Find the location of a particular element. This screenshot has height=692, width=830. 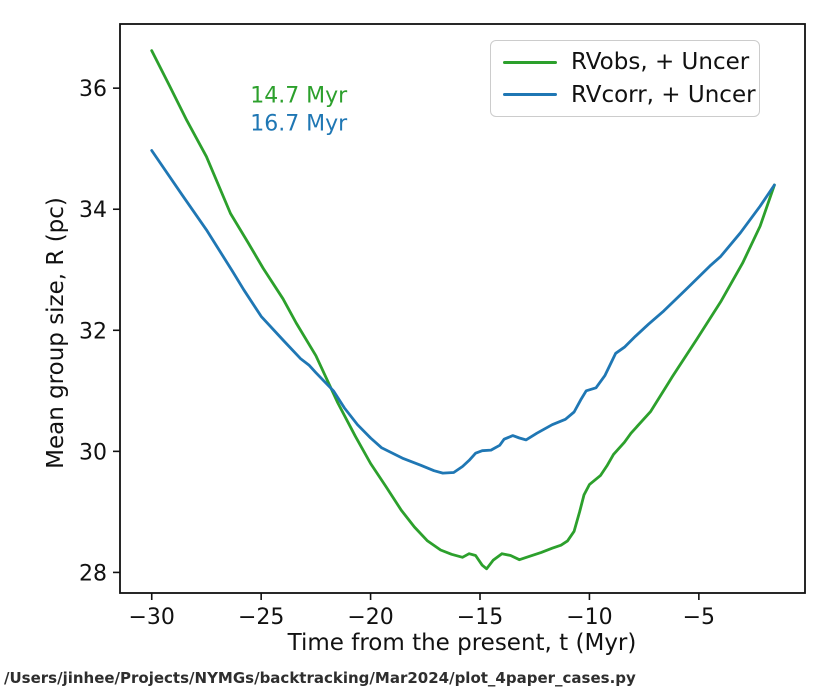

x-tick-label: −20 is located at coordinates (370, 617).